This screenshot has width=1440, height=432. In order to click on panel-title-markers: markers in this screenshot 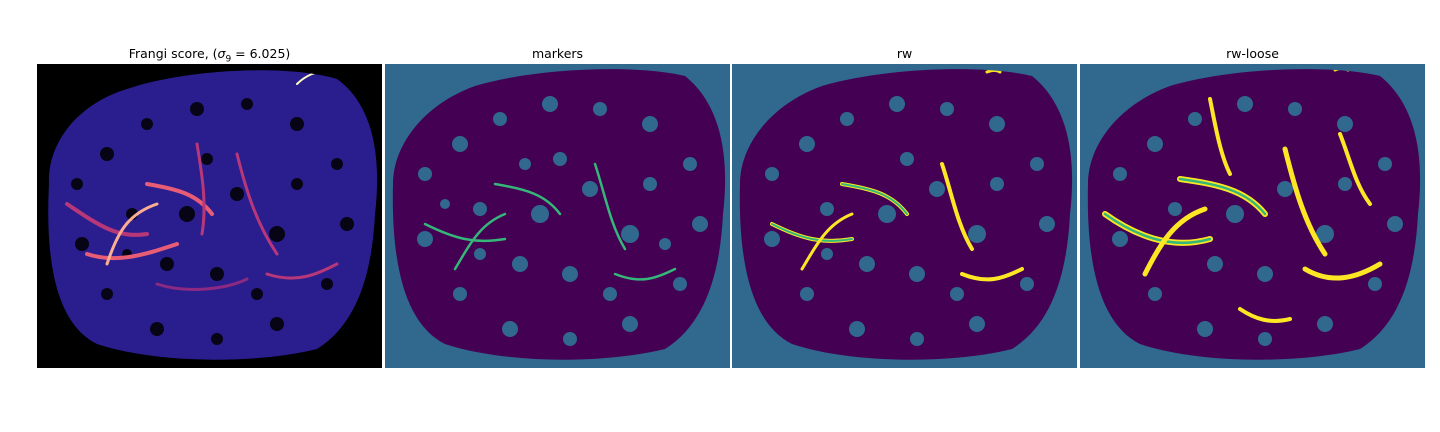, I will do `click(557, 53)`.